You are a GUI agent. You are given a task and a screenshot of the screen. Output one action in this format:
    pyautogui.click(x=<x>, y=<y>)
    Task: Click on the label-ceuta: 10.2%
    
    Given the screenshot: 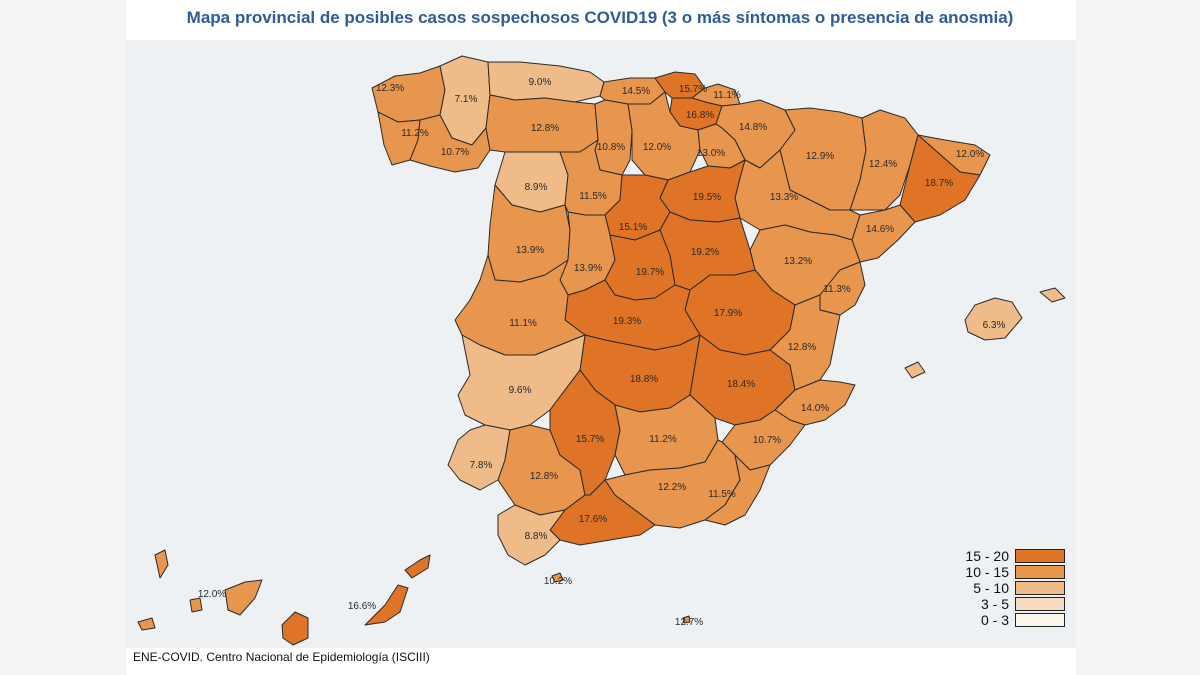 What is the action you would take?
    pyautogui.click(x=558, y=581)
    